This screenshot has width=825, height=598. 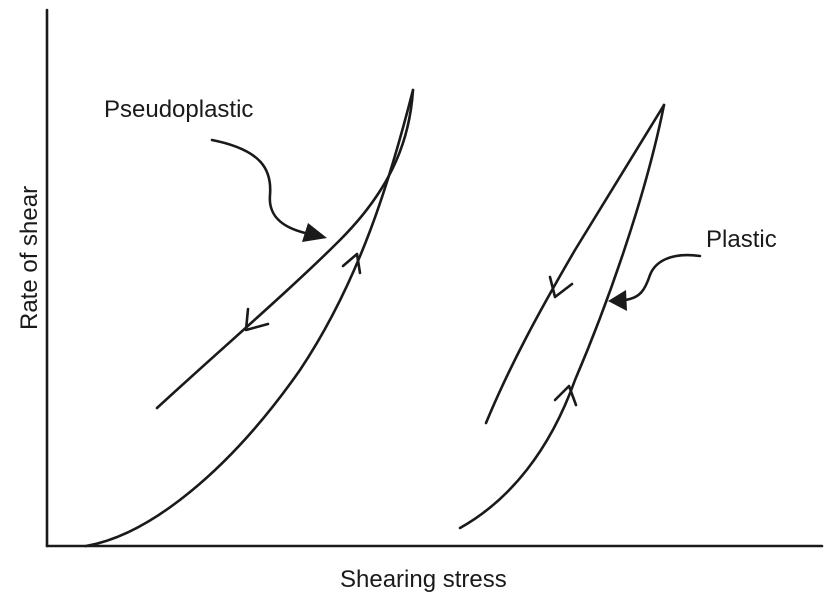 What do you see at coordinates (258, 186) in the screenshot?
I see `pseudoplastic-pointer` at bounding box center [258, 186].